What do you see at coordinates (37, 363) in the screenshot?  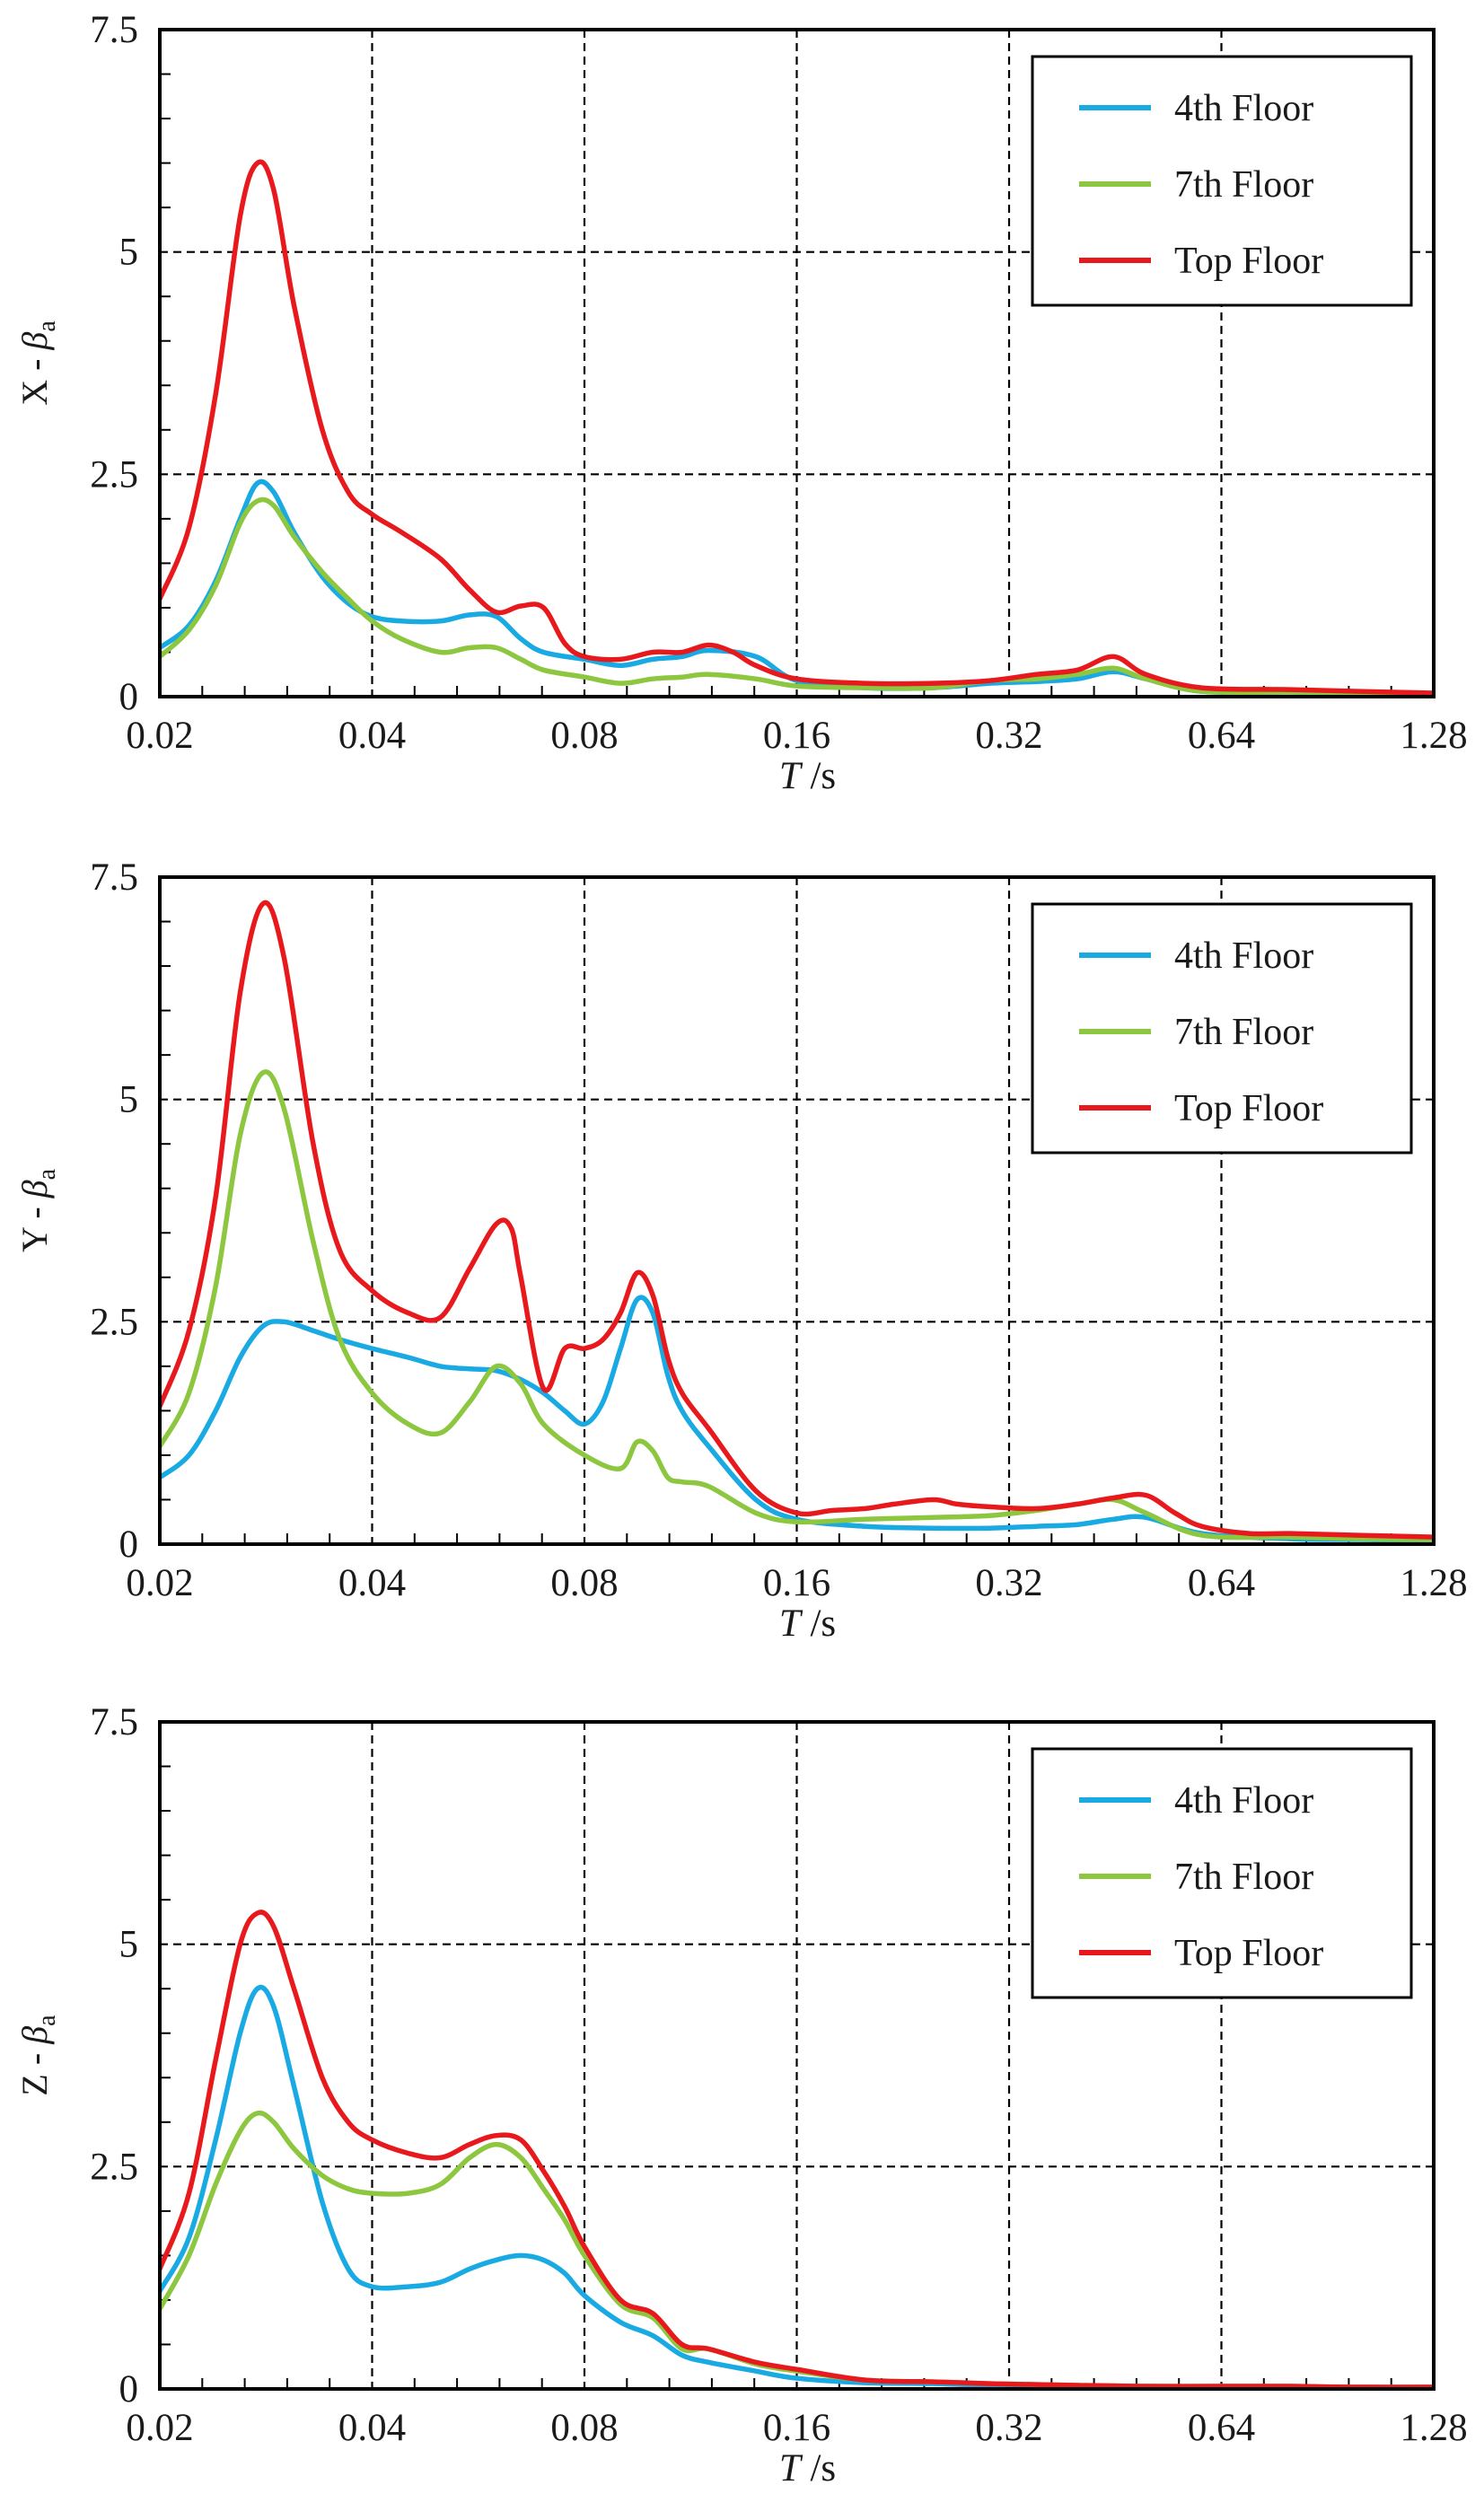 I see `y-axis-label: X - βa` at bounding box center [37, 363].